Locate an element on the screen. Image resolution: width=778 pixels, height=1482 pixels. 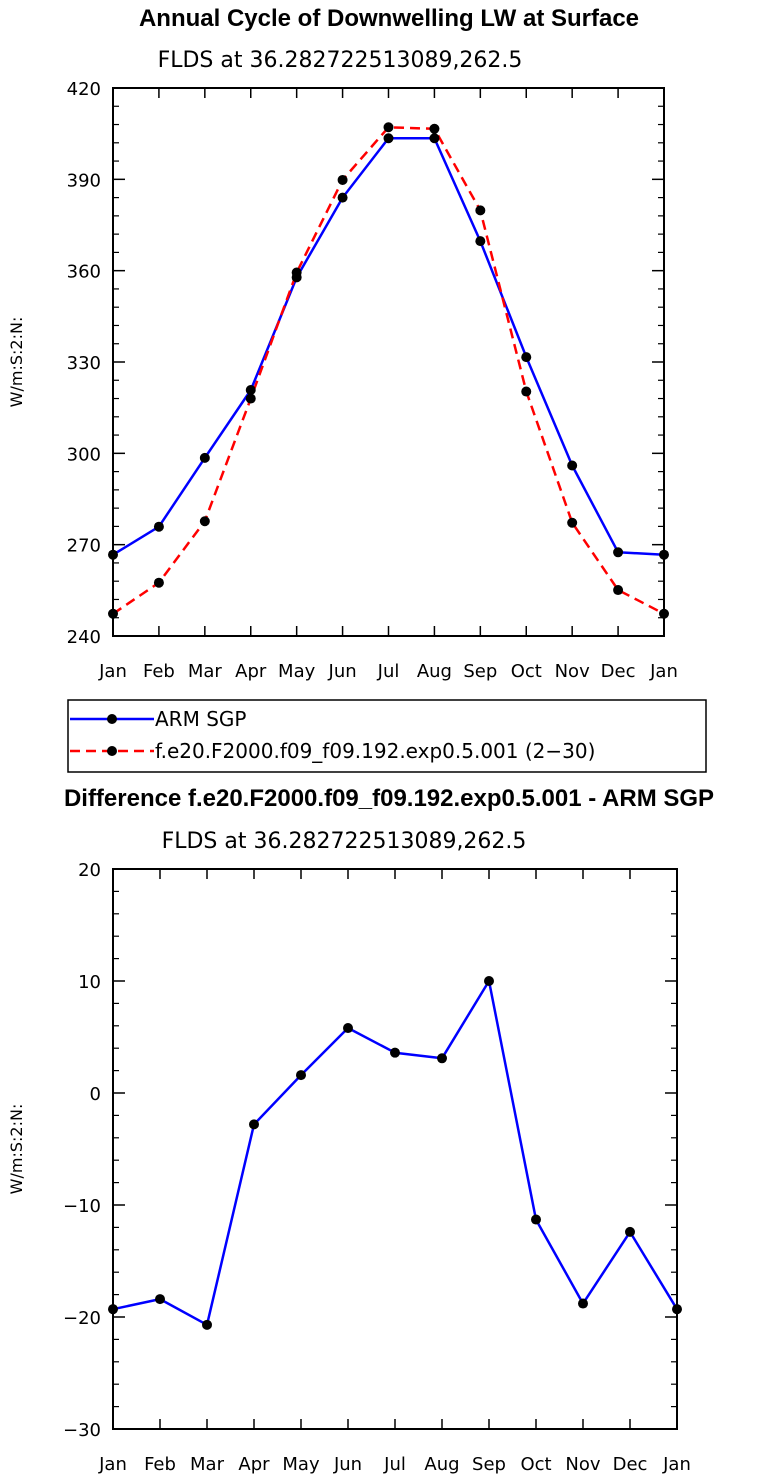
y-tick-label: −30 is located at coordinates (82, 1430).